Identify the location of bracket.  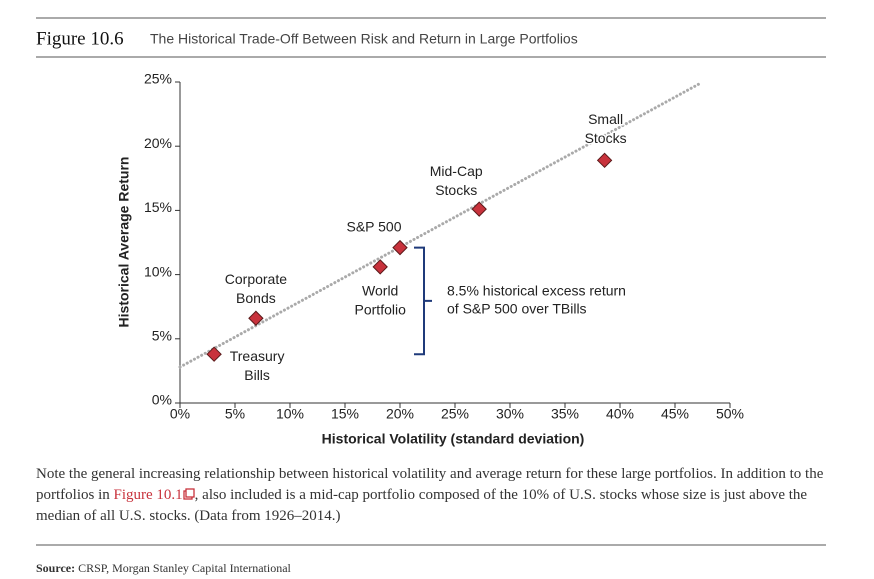
(423, 301).